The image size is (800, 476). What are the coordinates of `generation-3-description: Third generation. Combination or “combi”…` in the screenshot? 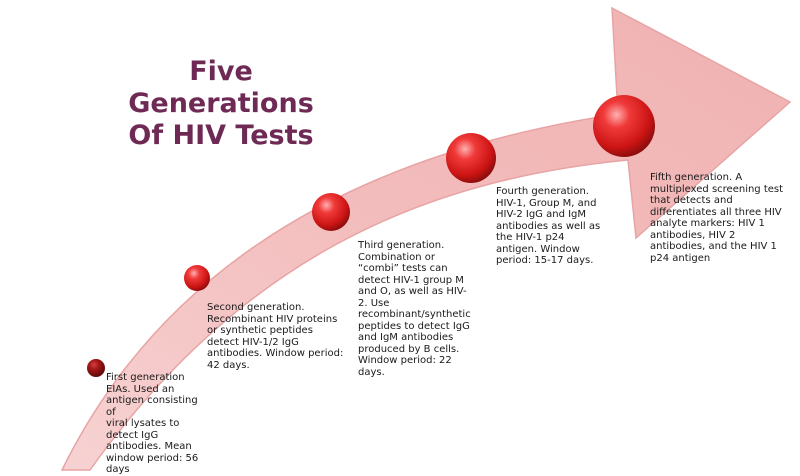 It's located at (414, 309).